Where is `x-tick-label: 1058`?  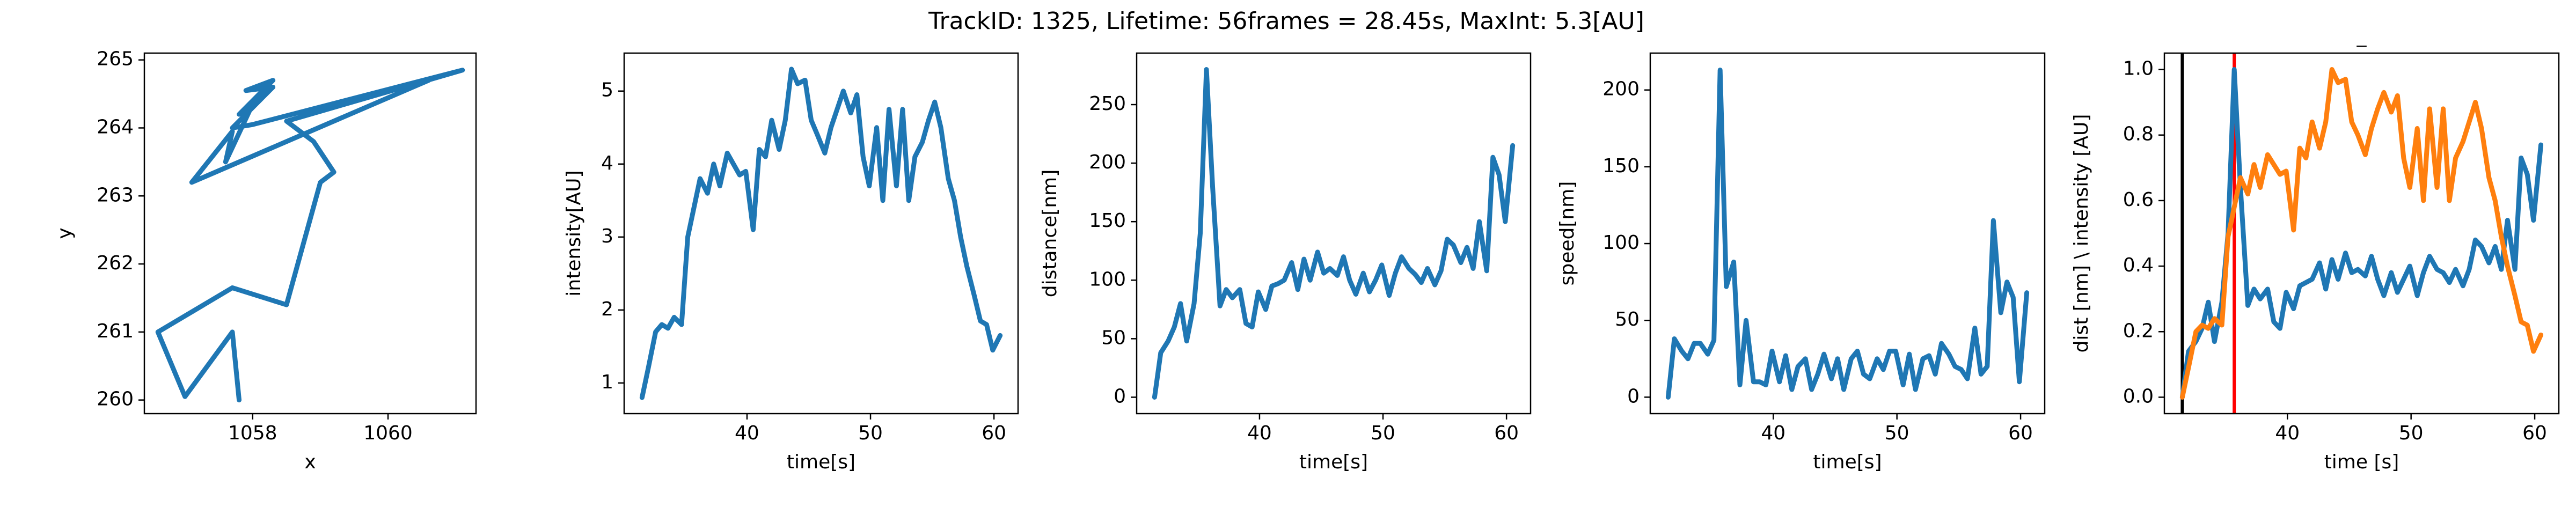
x-tick-label: 1058 is located at coordinates (252, 433).